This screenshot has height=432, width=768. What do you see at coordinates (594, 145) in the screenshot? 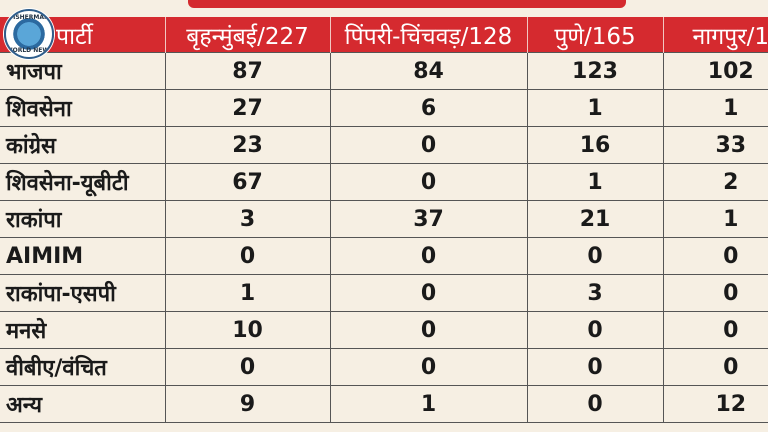
I see `seat-count-cell: 16` at bounding box center [594, 145].